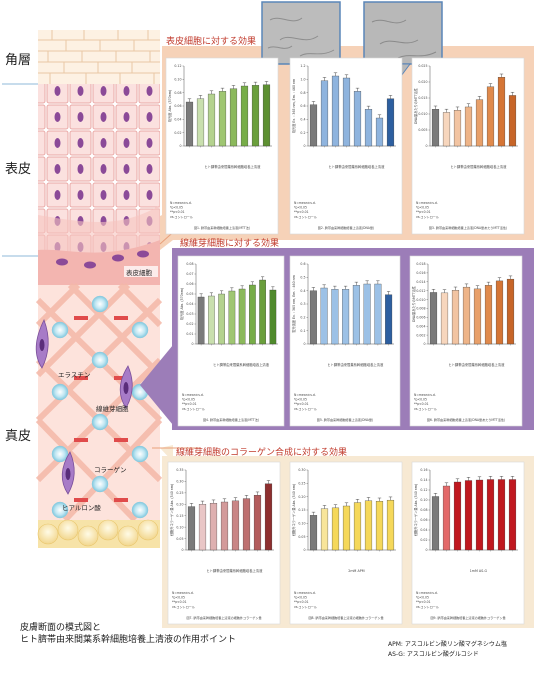 This screenshot has width=536, height=674. Describe the element at coordinates (301, 510) in the screenshot. I see `y-tick-label: 0.15` at that location.